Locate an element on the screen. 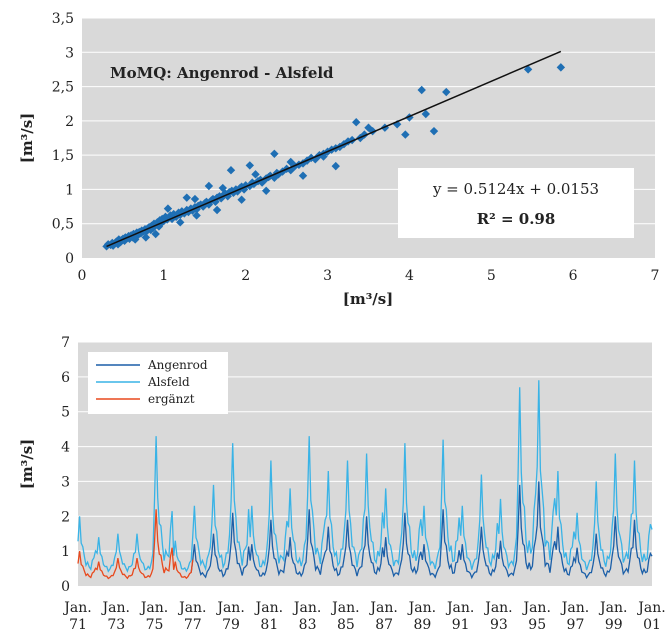  scatter-y-tick-label: 2 is located at coordinates (69, 122).